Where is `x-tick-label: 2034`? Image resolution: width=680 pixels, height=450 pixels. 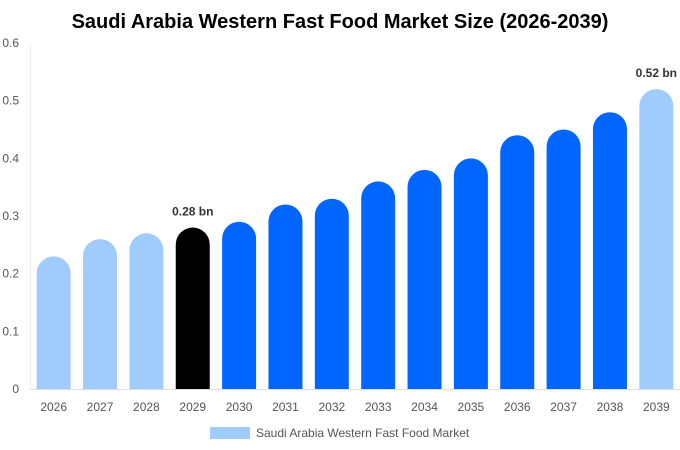
x-tick-label: 2034 is located at coordinates (424, 407).